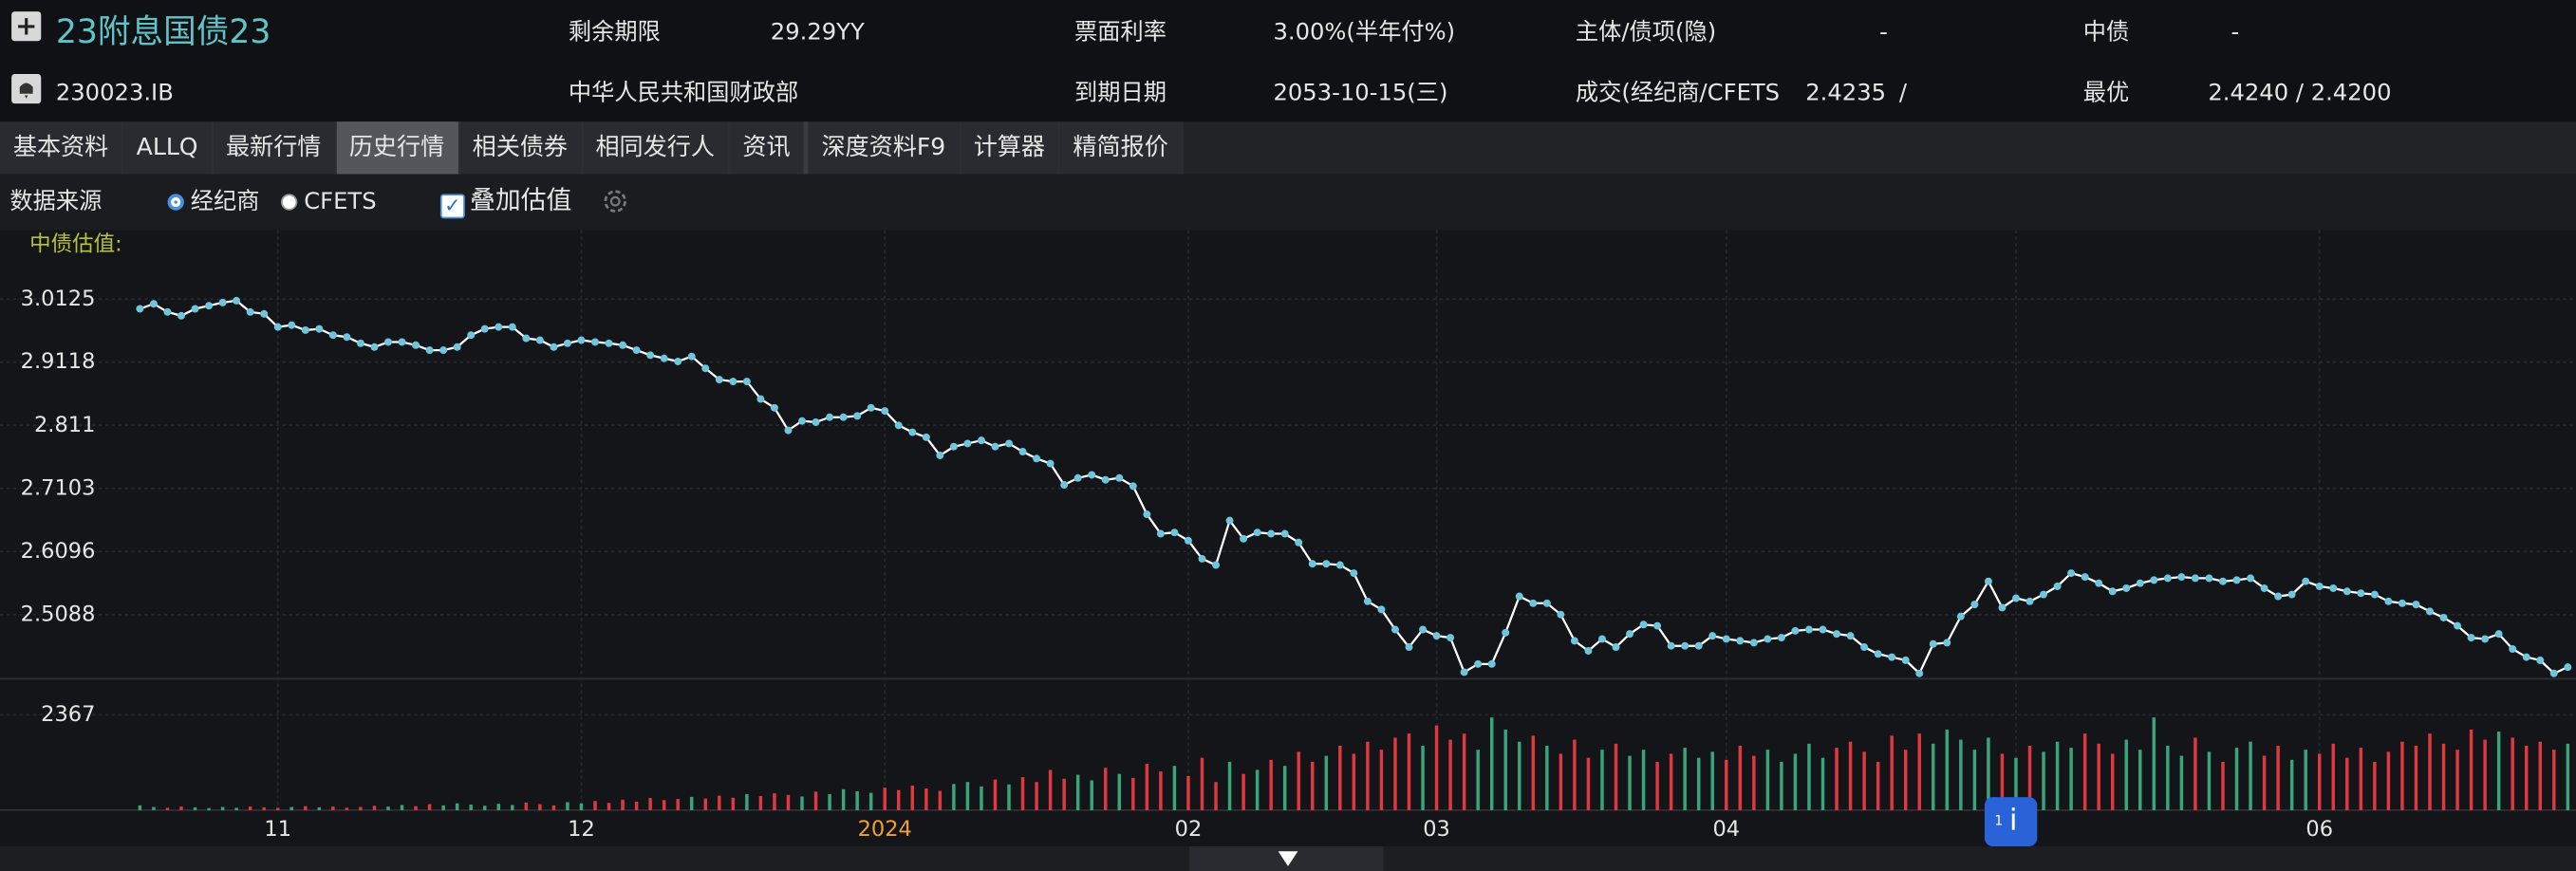 This screenshot has height=871, width=2576. What do you see at coordinates (1120, 32) in the screenshot?
I see `field-label: 票面利率` at bounding box center [1120, 32].